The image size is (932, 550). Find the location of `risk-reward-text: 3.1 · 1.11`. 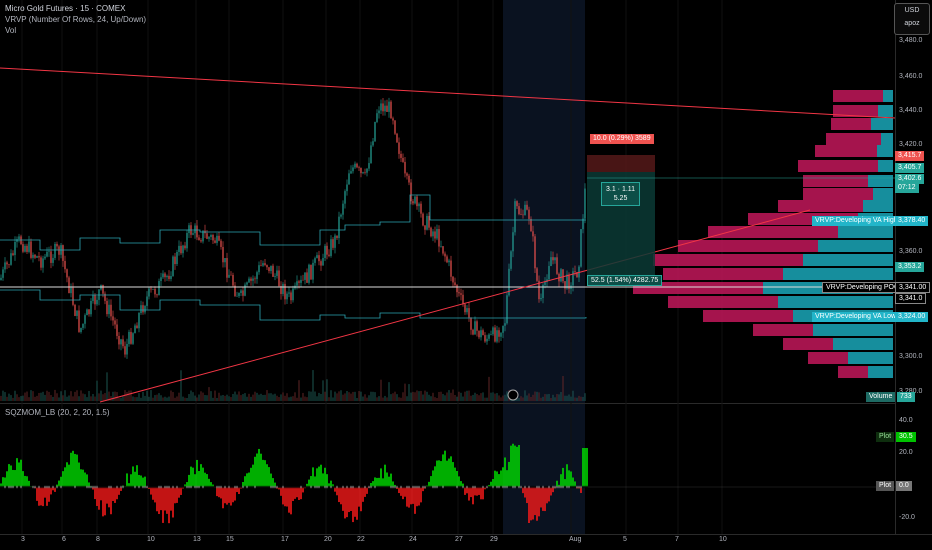

risk-reward-text: 3.1 · 1.11 is located at coordinates (621, 189).